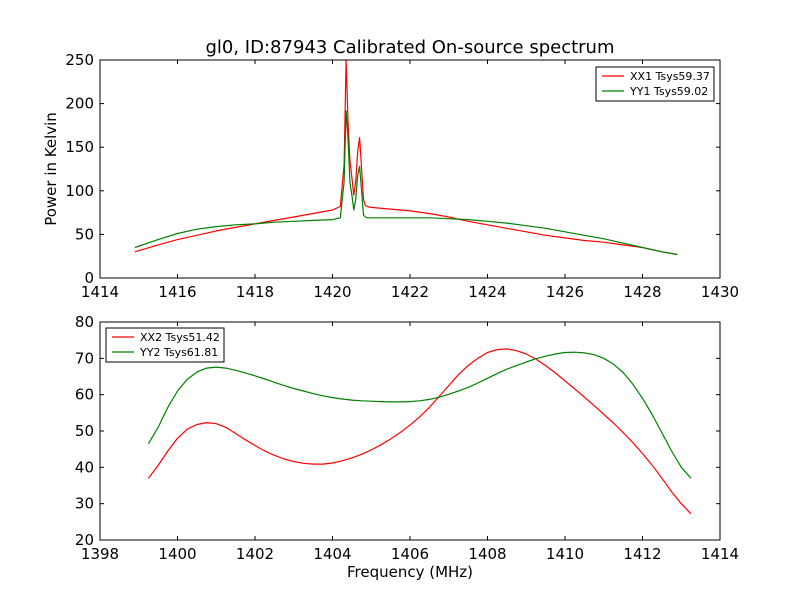 The height and width of the screenshot is (600, 800). What do you see at coordinates (84, 358) in the screenshot?
I see `bottom-y-tick-label: 70` at bounding box center [84, 358].